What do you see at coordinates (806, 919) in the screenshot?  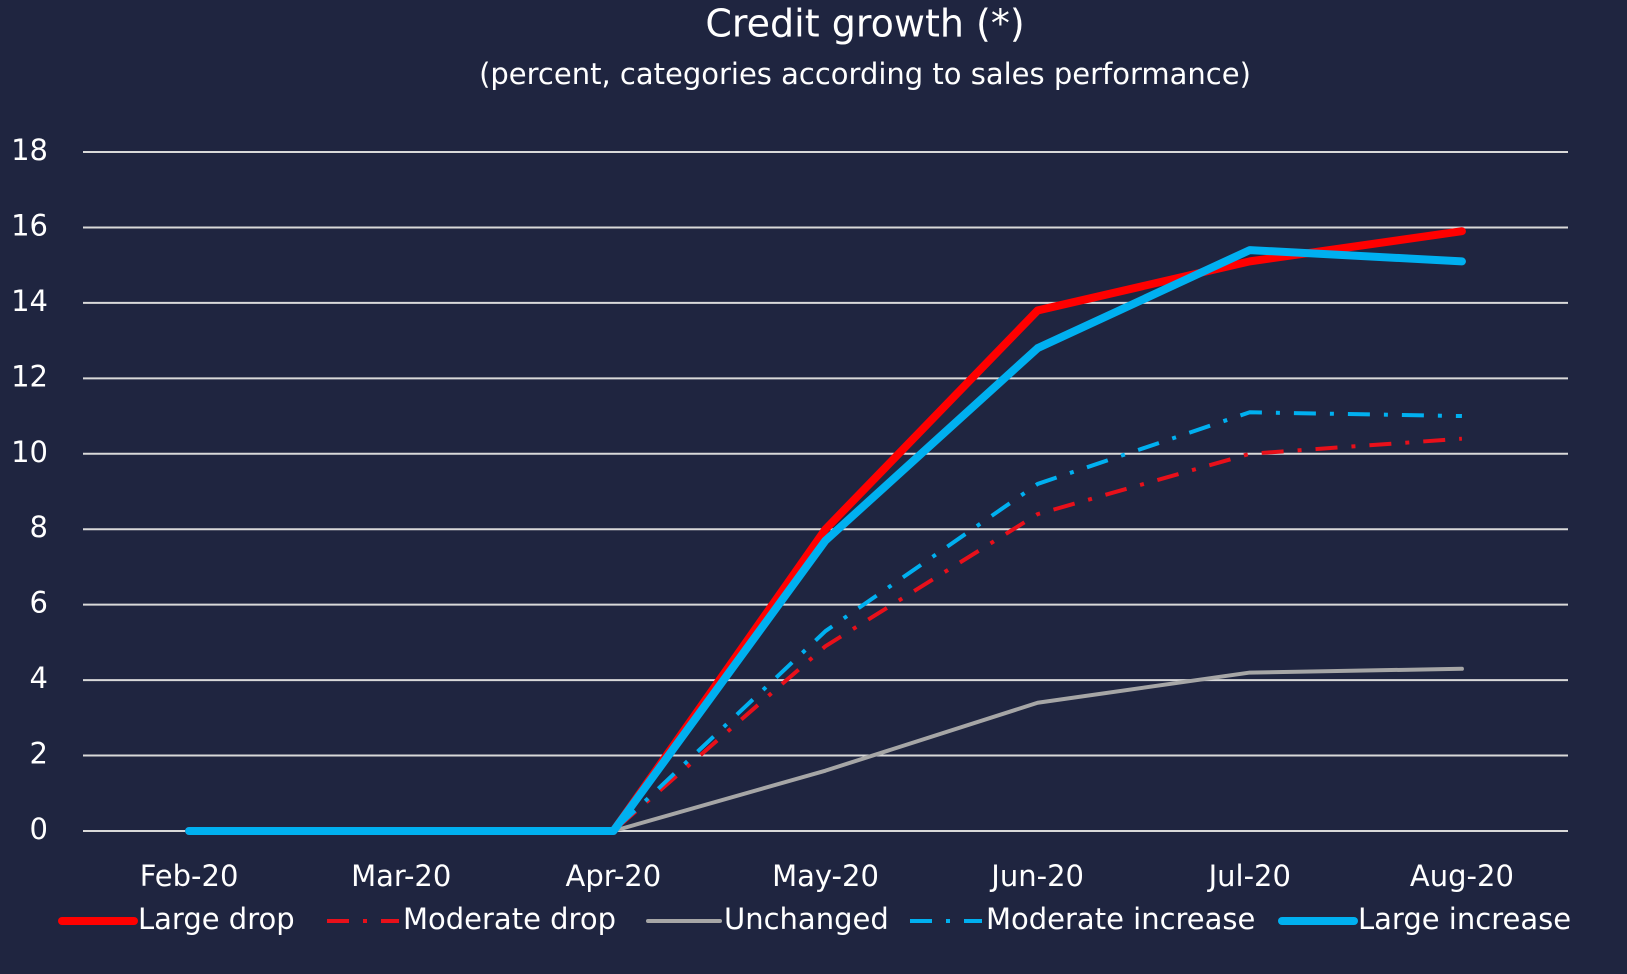 I see `legend-label: Unchanged` at bounding box center [806, 919].